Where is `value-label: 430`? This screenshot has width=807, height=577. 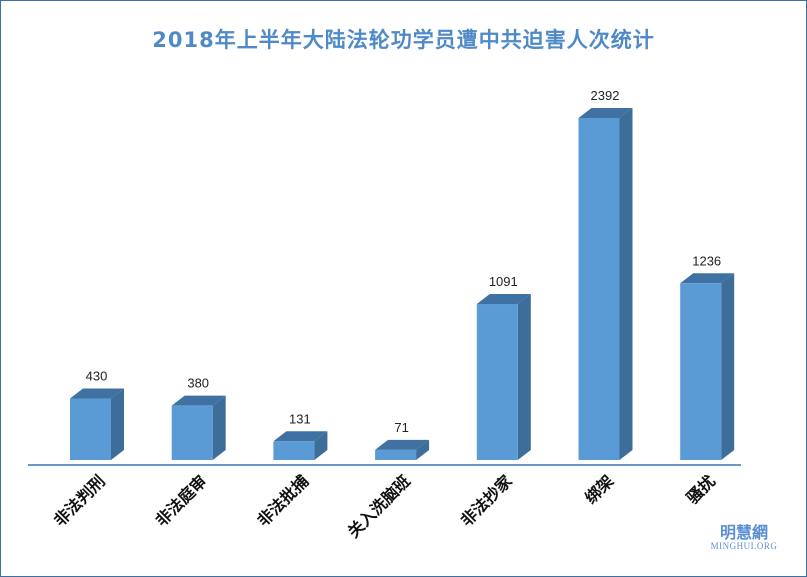 value-label: 430 is located at coordinates (97, 376).